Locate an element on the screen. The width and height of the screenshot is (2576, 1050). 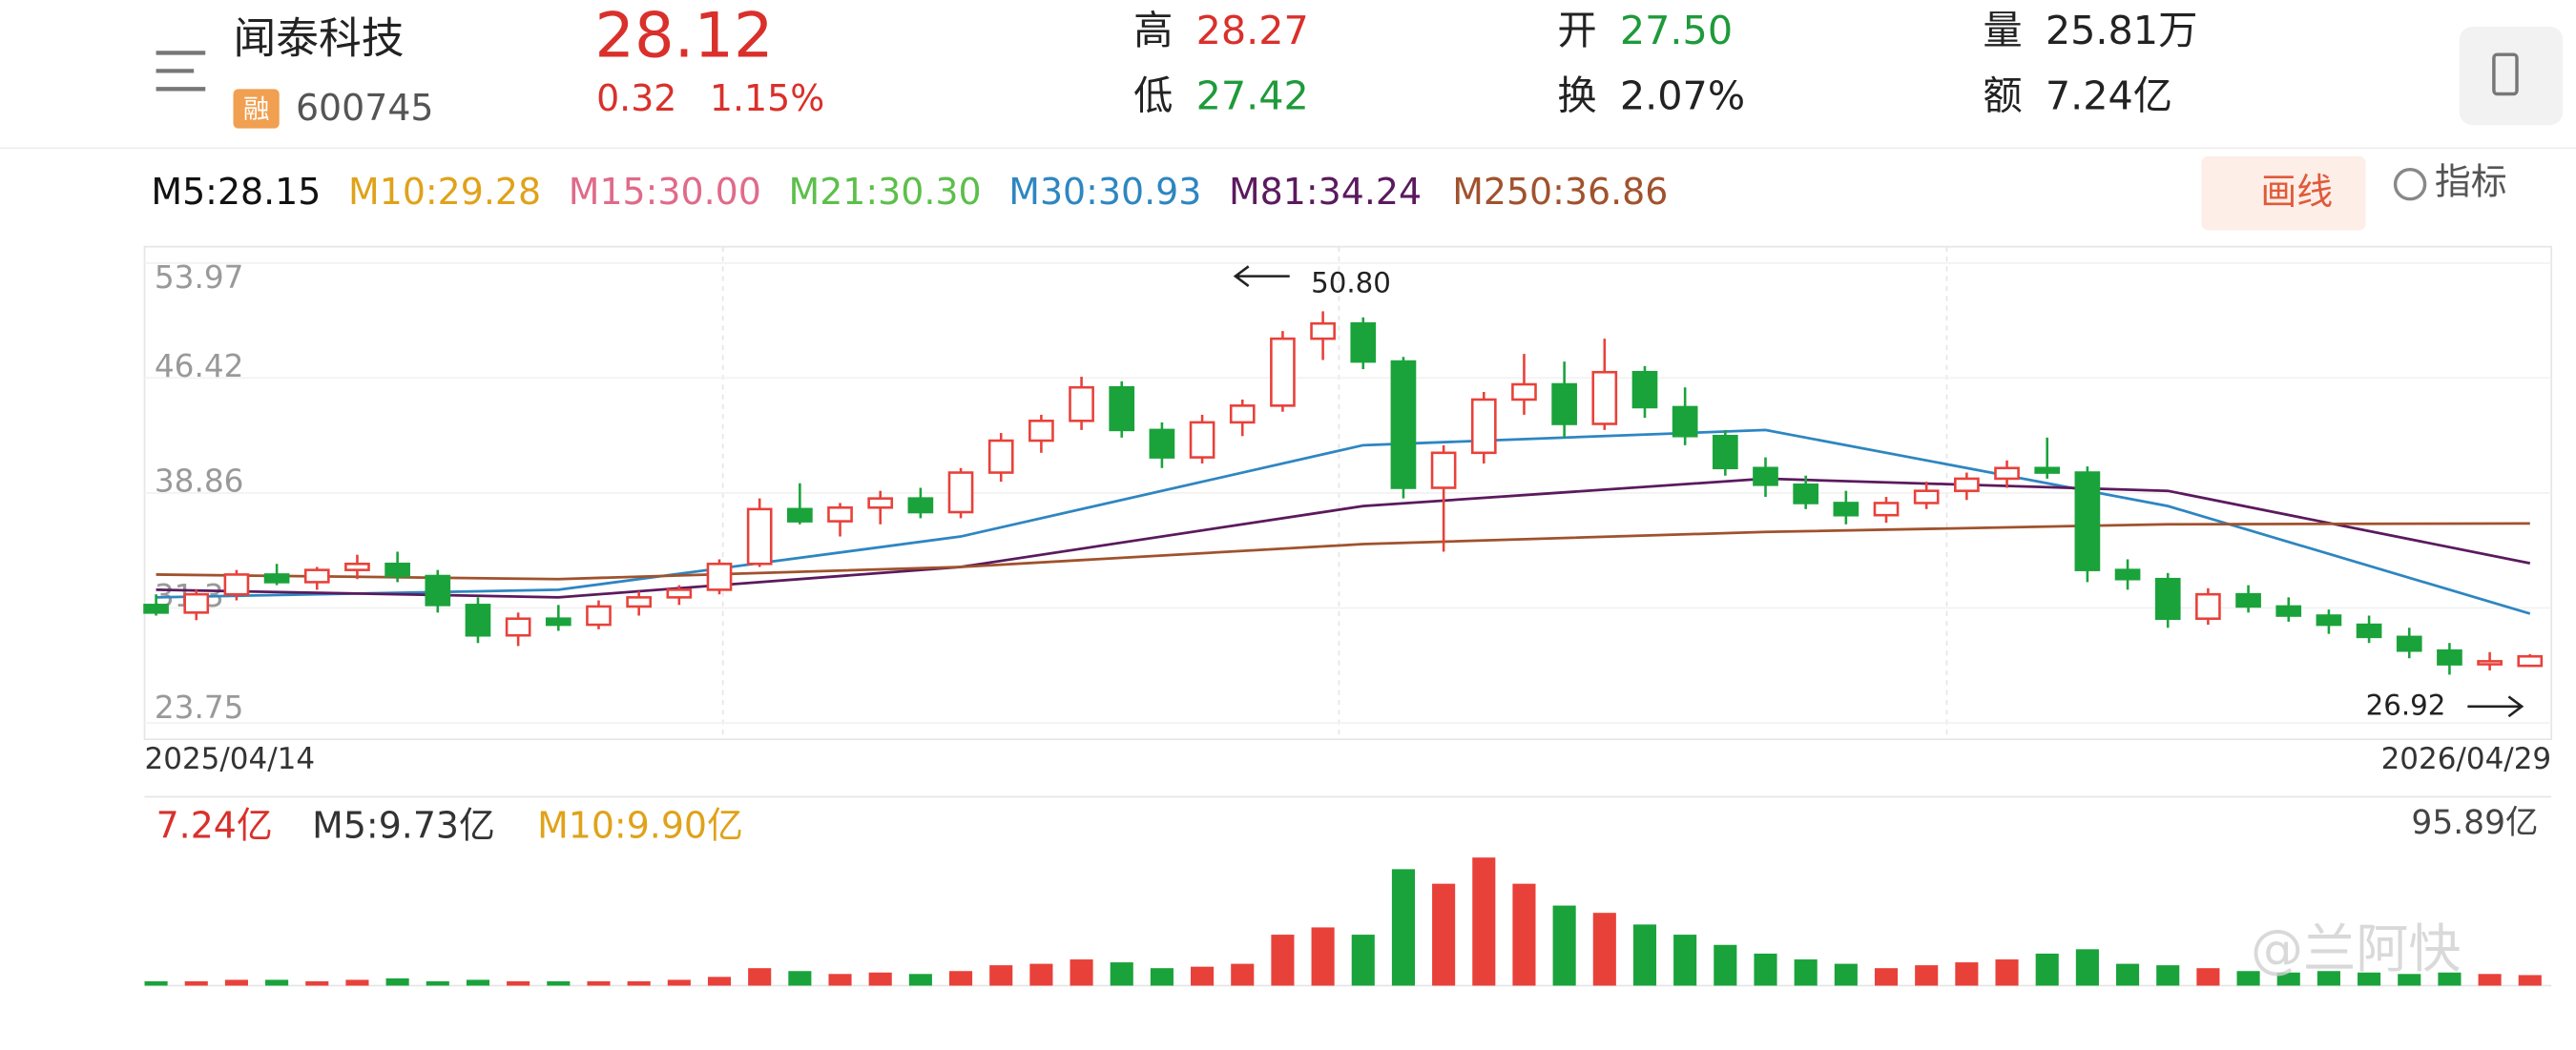
ma-line is located at coordinates (1343, 538).